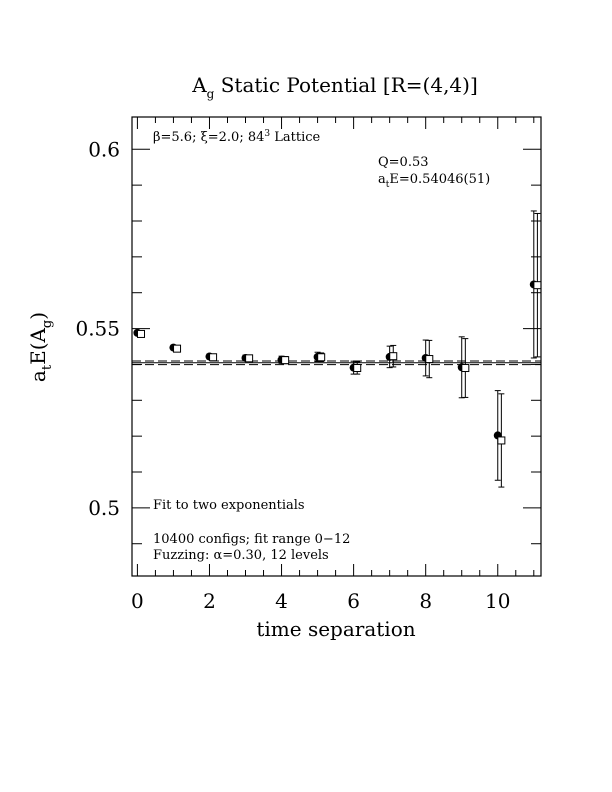 This screenshot has height=792, width=612. Describe the element at coordinates (241, 555) in the screenshot. I see `fuzzing-annotation: Fuzzing: α=0.30, 12 levels` at that location.